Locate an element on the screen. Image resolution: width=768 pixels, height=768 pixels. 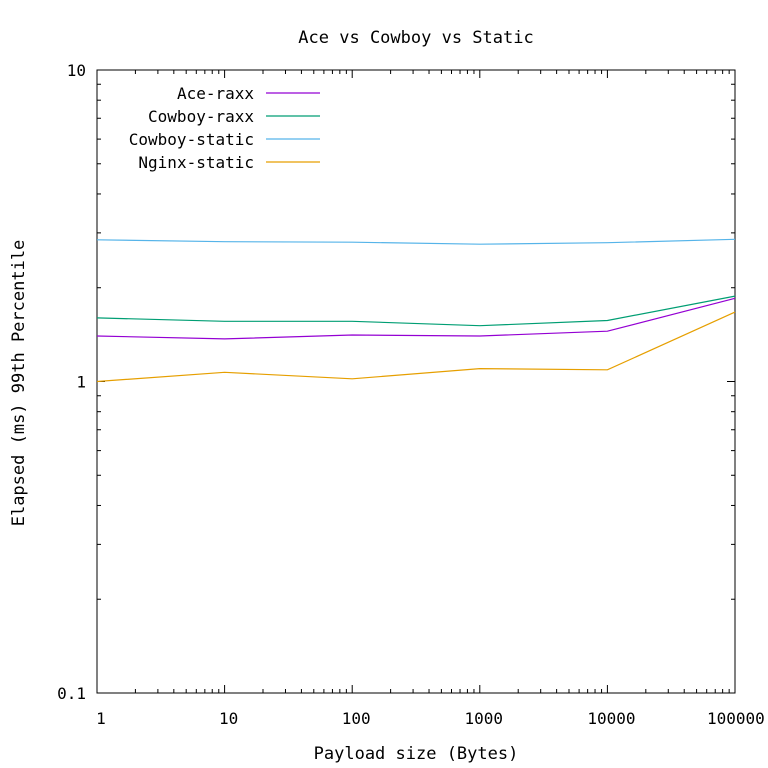
legend-label: Cowboy-raxx is located at coordinates (201, 116).